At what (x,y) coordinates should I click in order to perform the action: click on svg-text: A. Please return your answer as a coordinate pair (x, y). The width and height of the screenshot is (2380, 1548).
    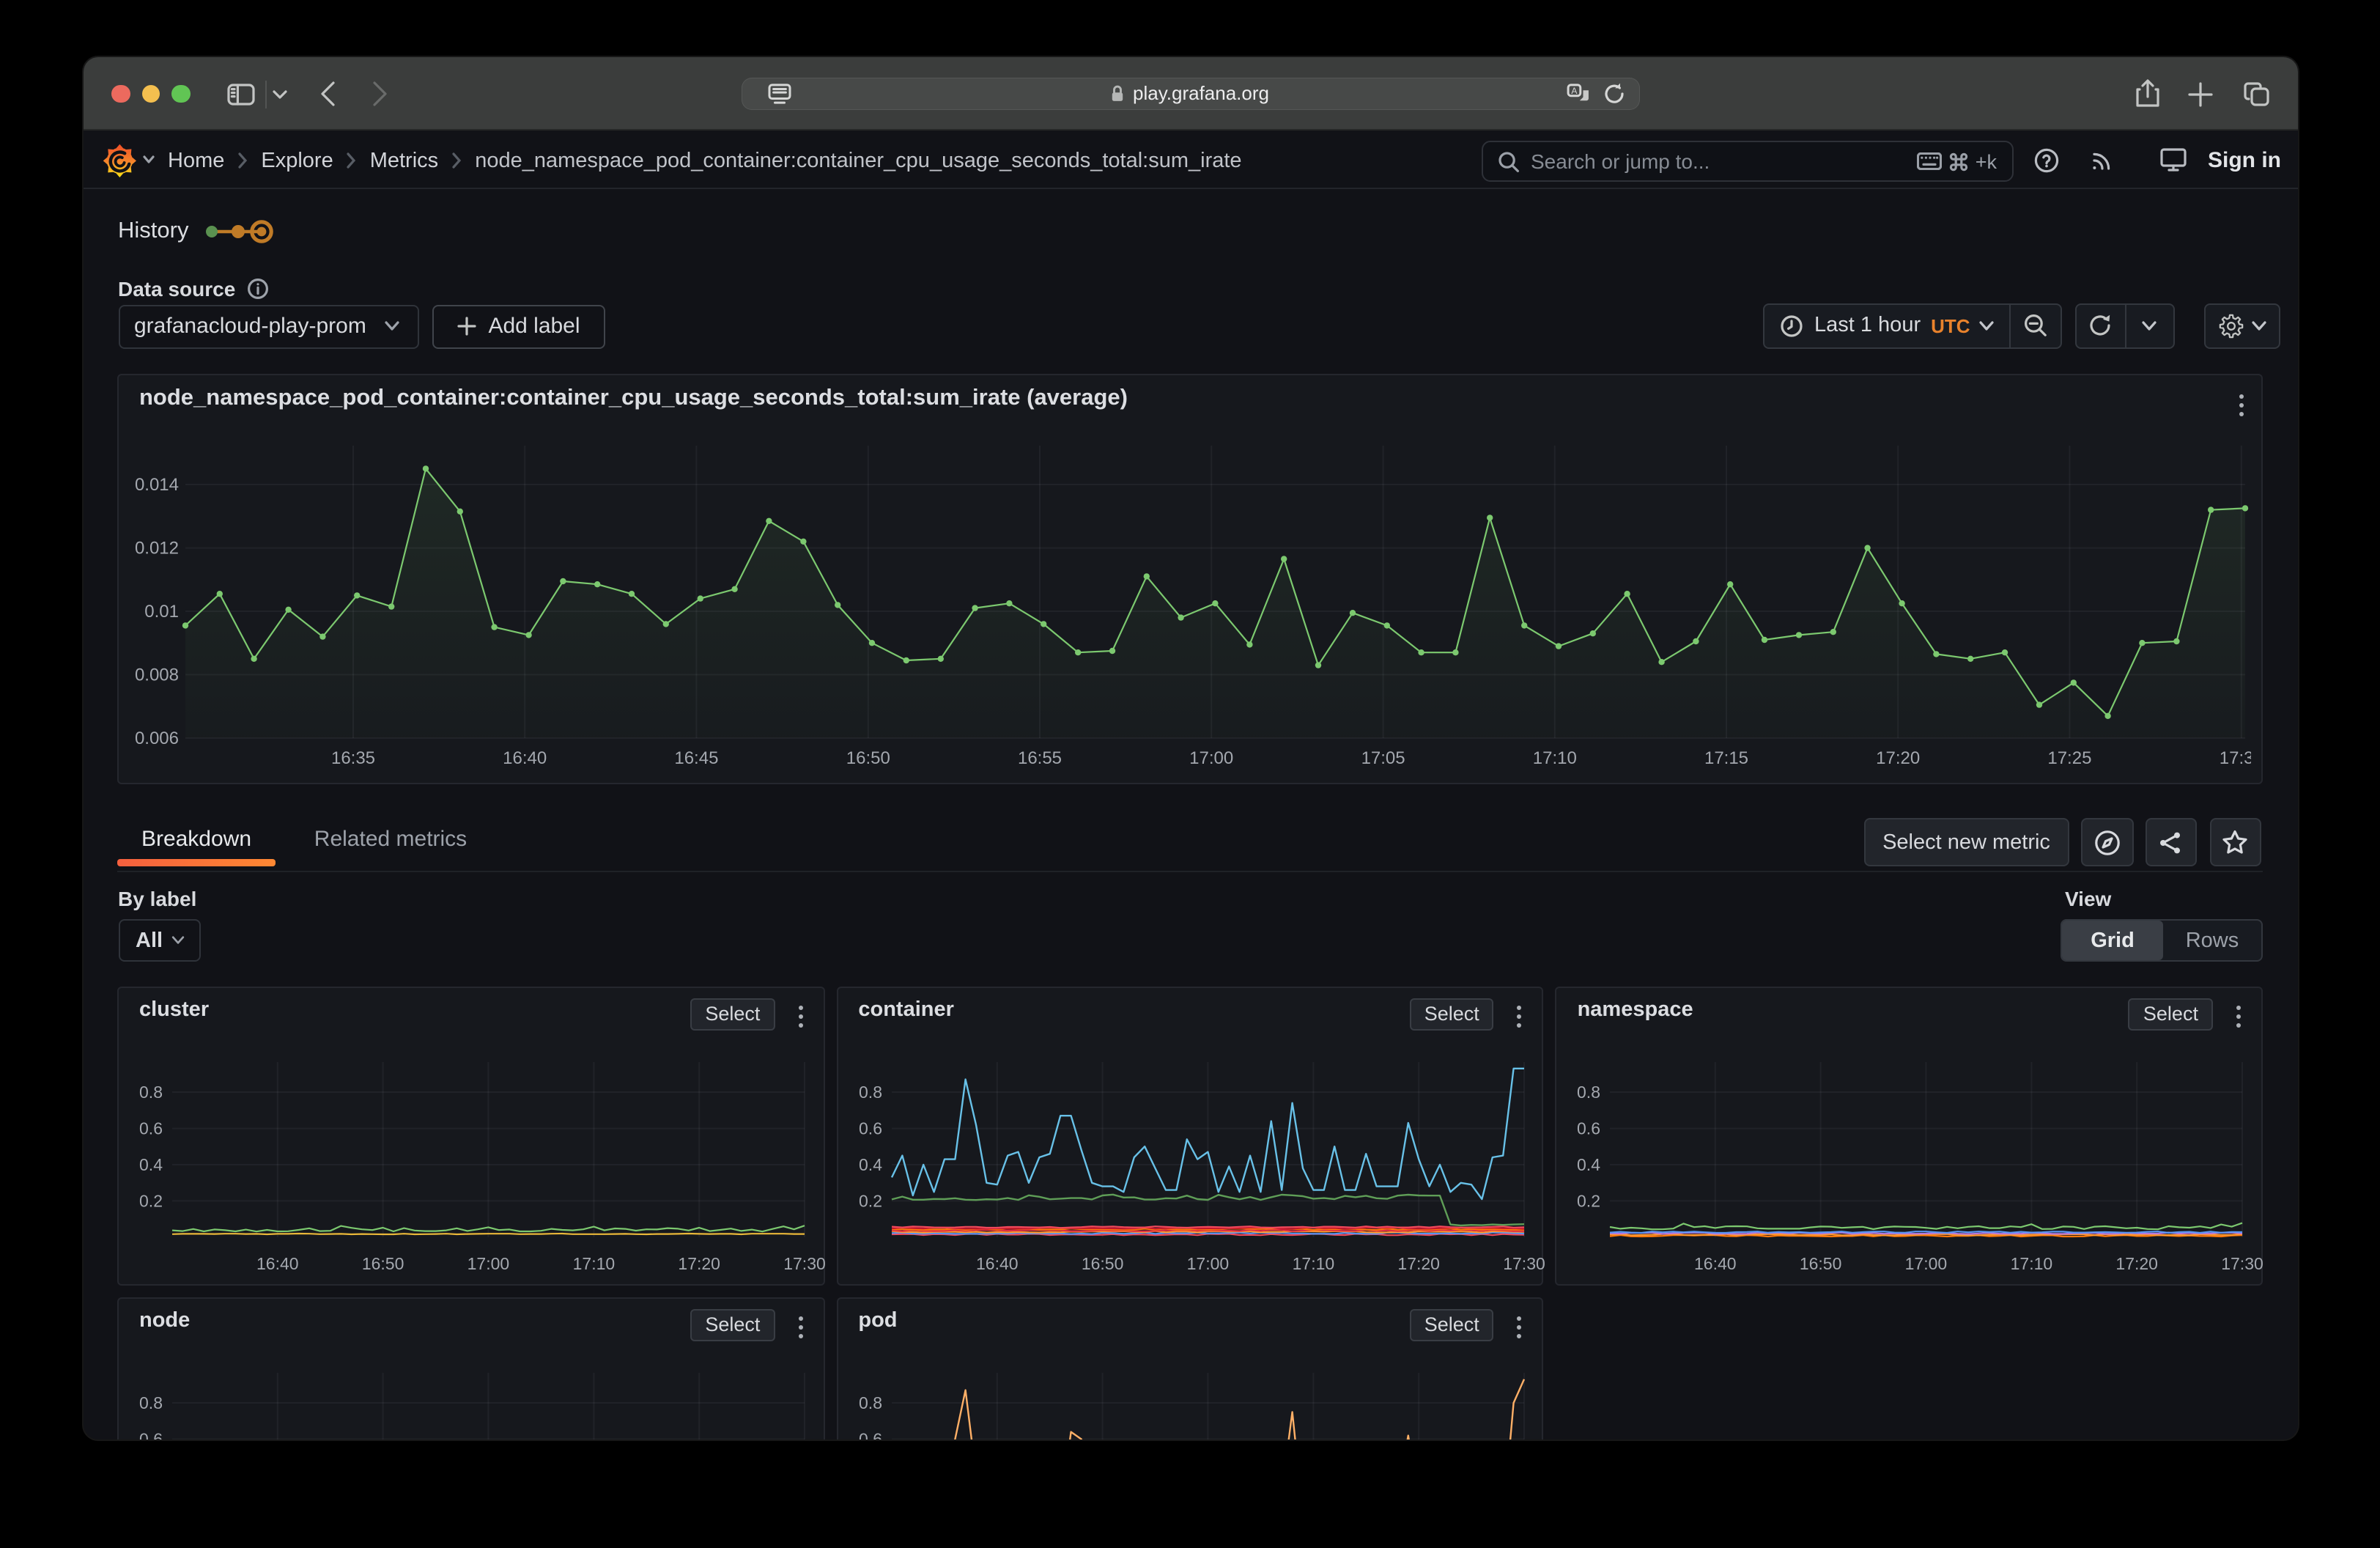
    Looking at the image, I should click on (1573, 91).